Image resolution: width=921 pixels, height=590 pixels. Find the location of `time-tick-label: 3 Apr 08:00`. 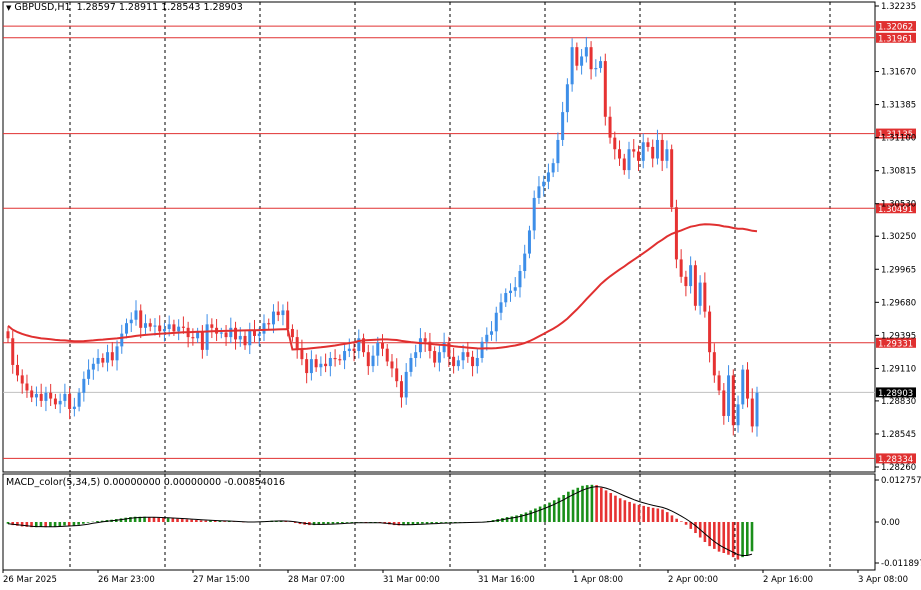

time-tick-label: 3 Apr 08:00 is located at coordinates (883, 580).